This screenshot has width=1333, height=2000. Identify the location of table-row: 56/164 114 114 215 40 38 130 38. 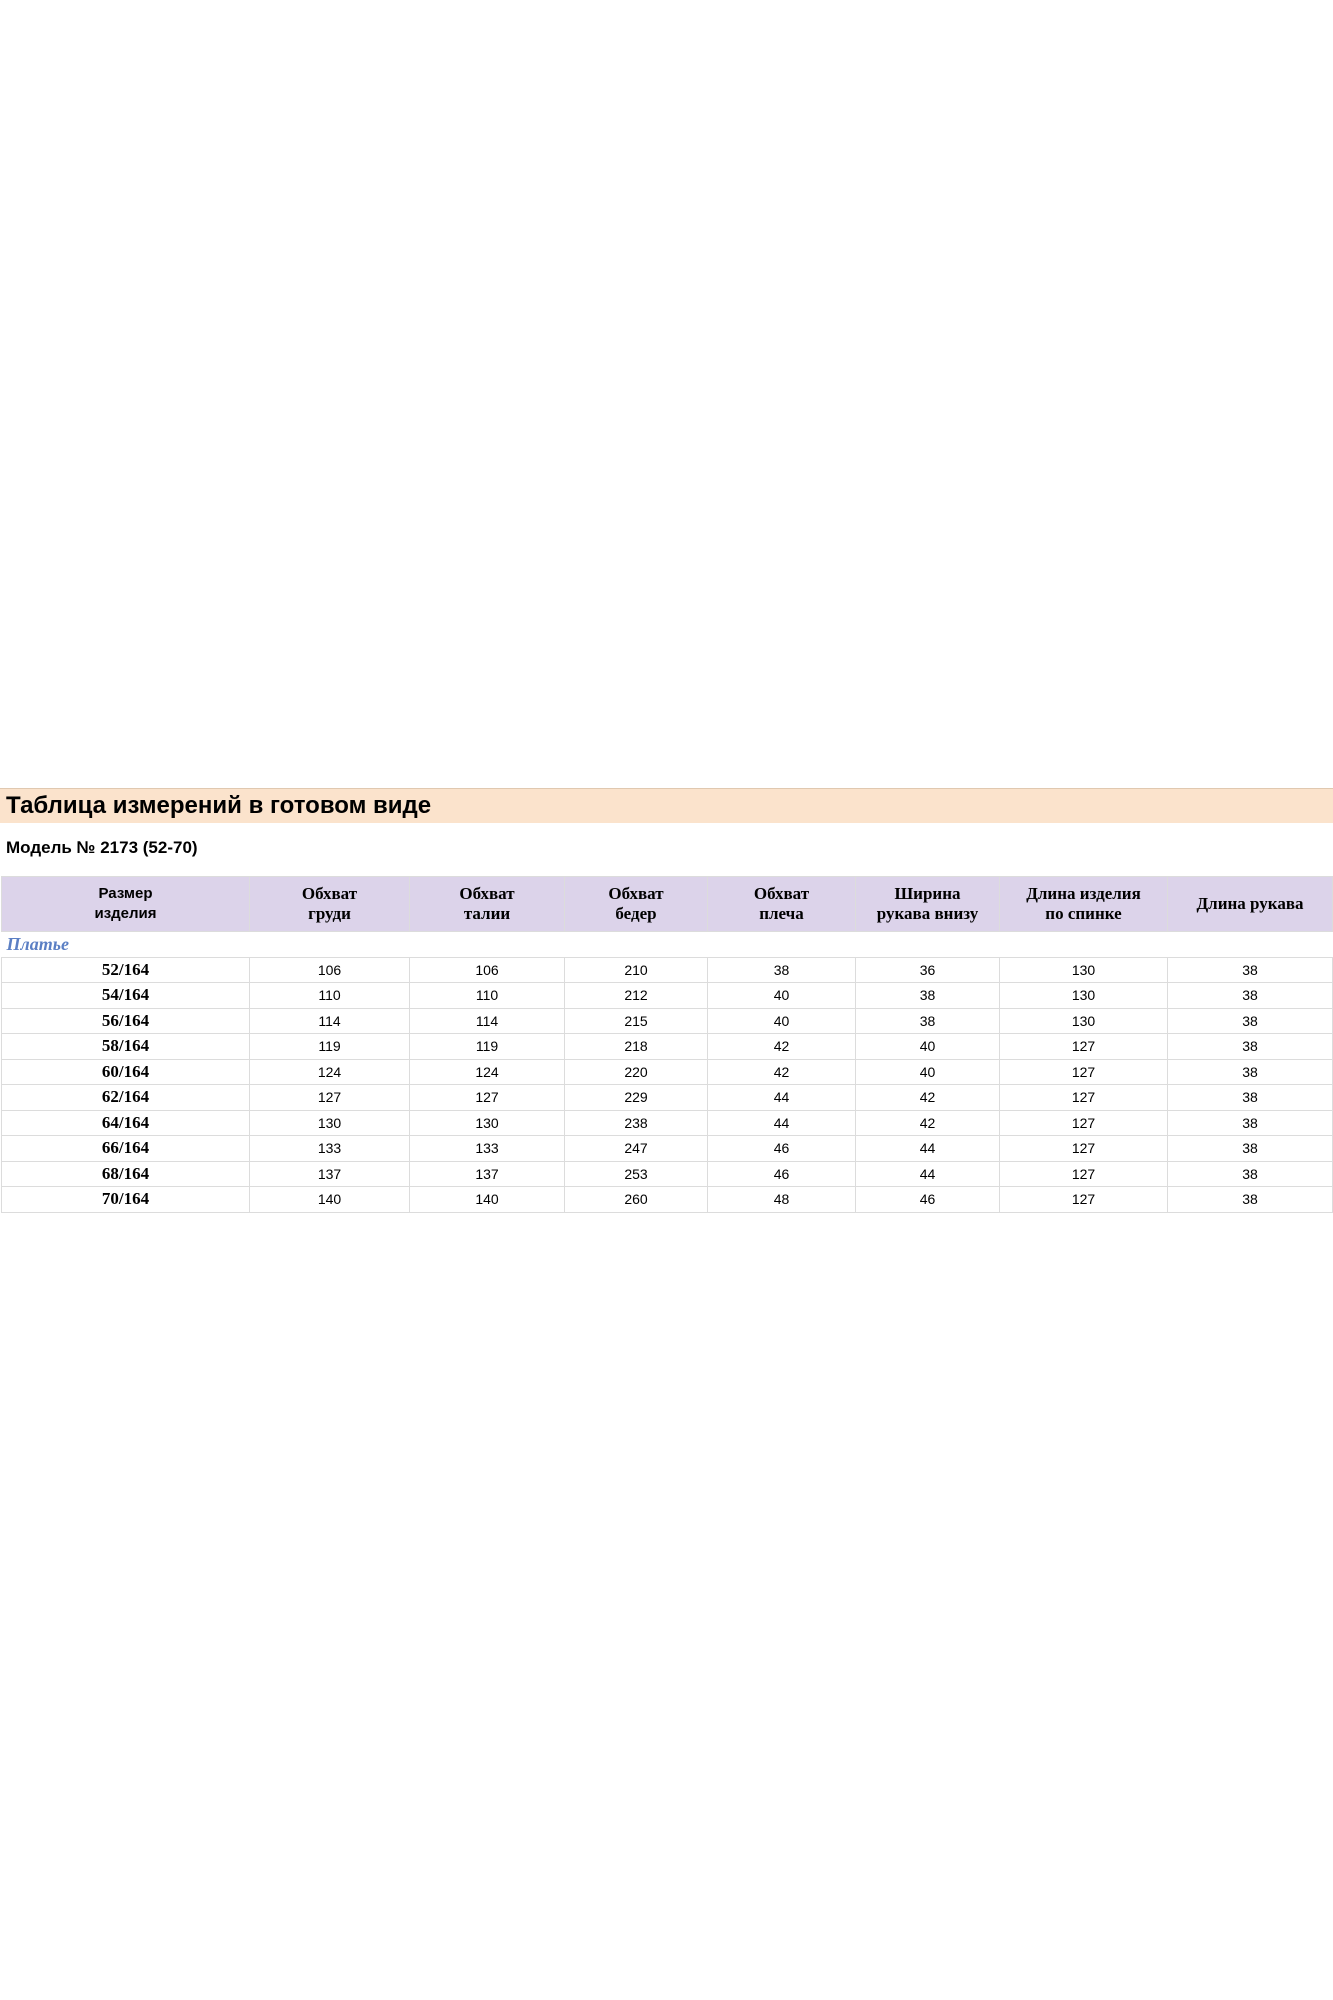
(667, 1020).